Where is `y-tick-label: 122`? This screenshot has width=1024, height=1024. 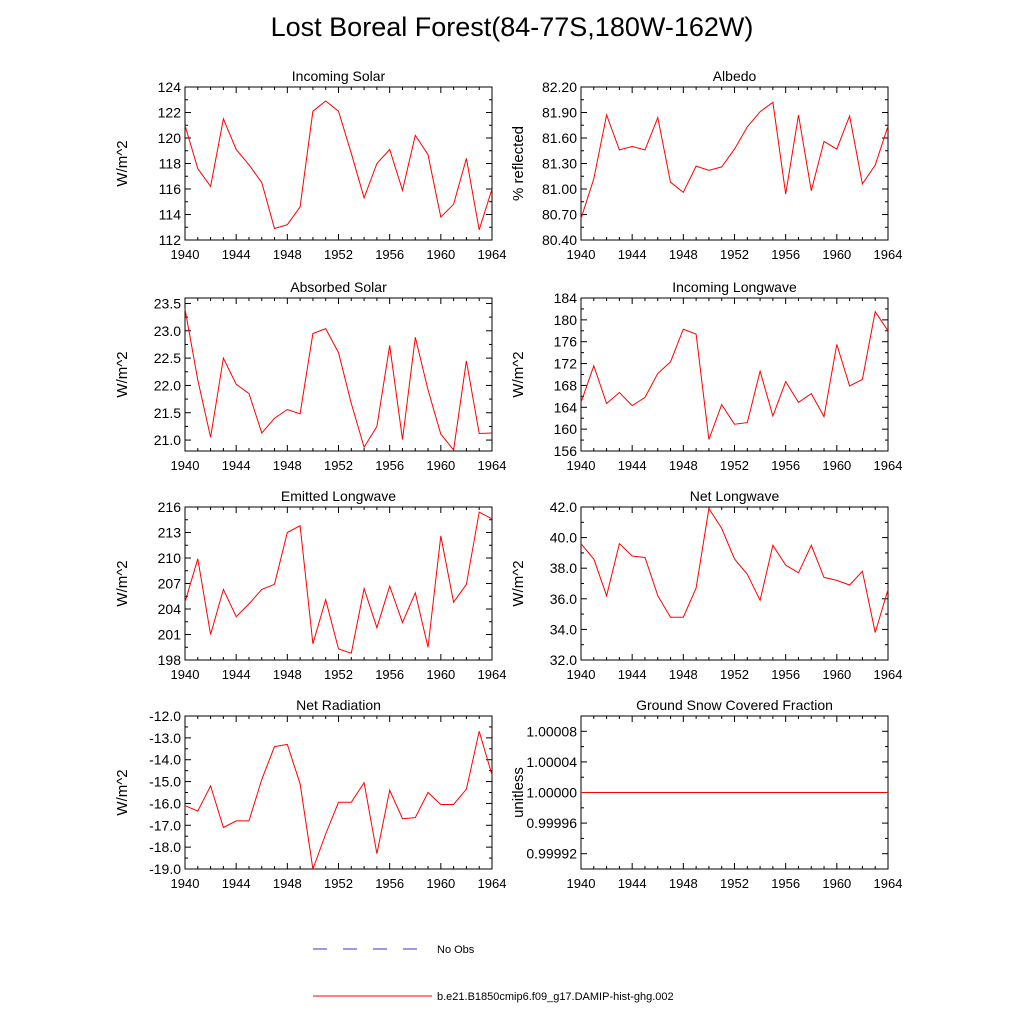 y-tick-label: 122 is located at coordinates (170, 113).